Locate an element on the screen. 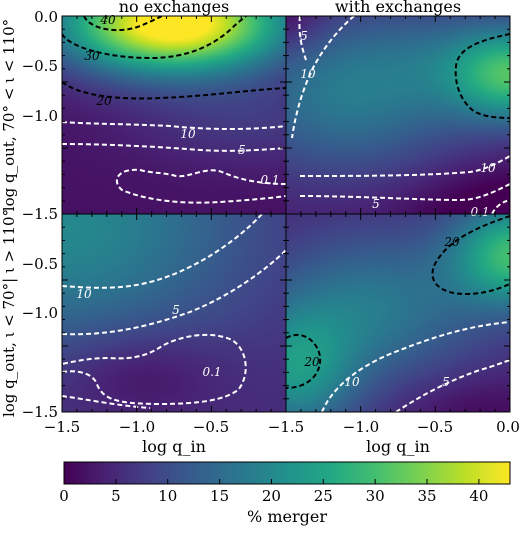 This screenshot has height=533, width=520. colorbar-tick-label: 30 is located at coordinates (375, 496).